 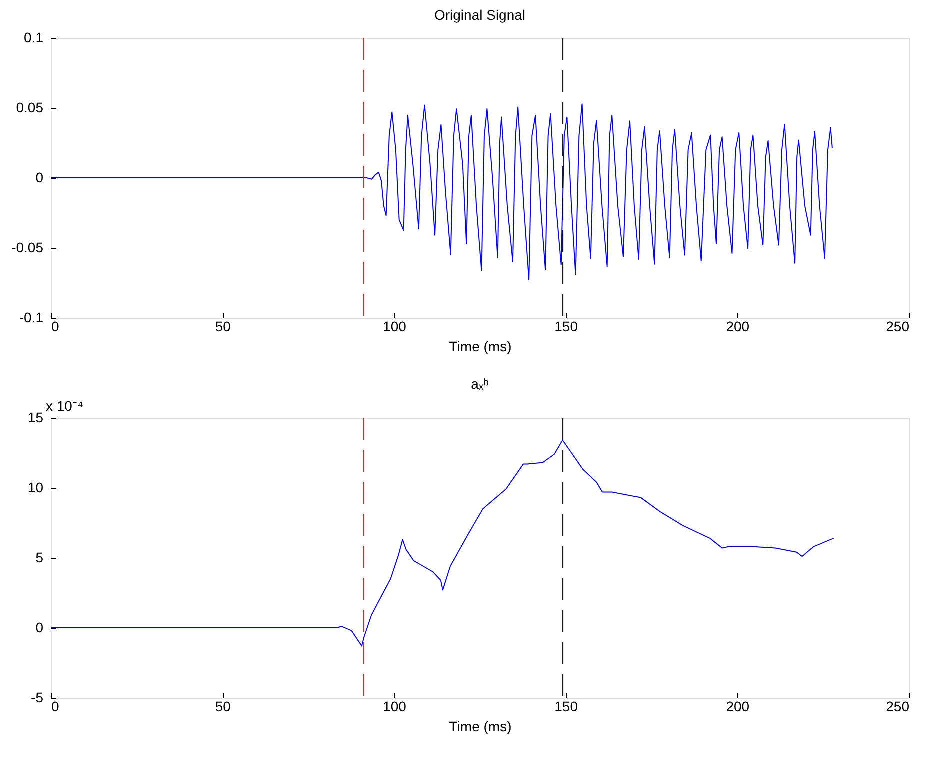 I want to click on y-tick-label: 10, so click(x=36, y=488).